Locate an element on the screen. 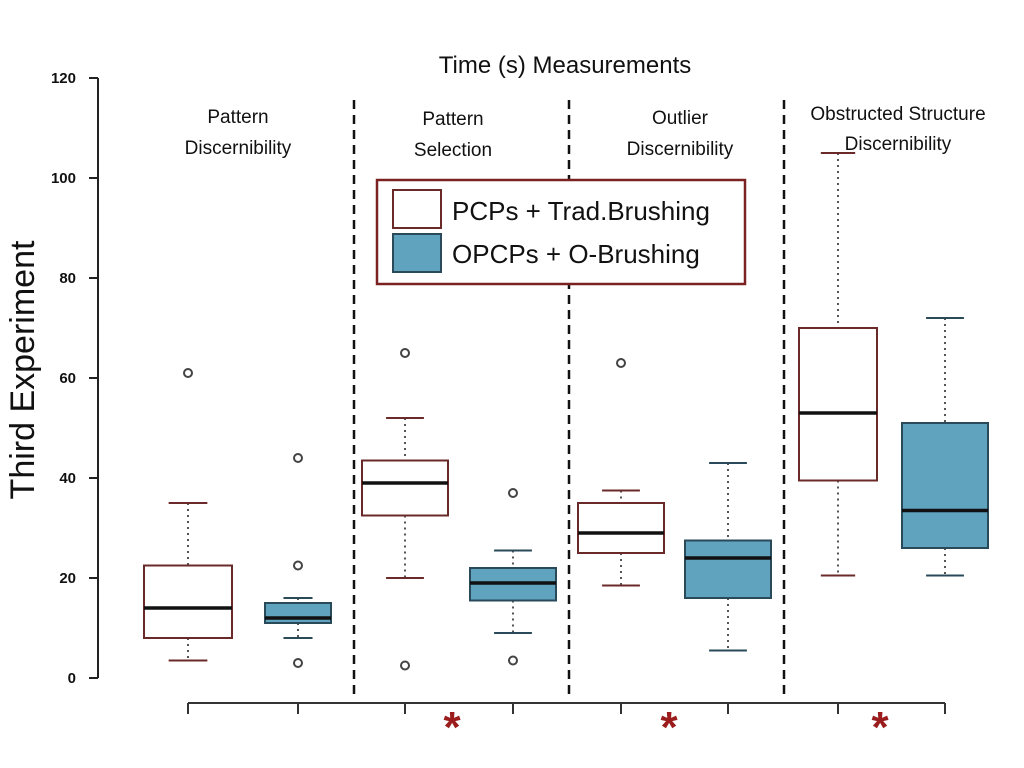 The width and height of the screenshot is (1024, 768). y-axis-label: Third Experiment is located at coordinates (23, 369).